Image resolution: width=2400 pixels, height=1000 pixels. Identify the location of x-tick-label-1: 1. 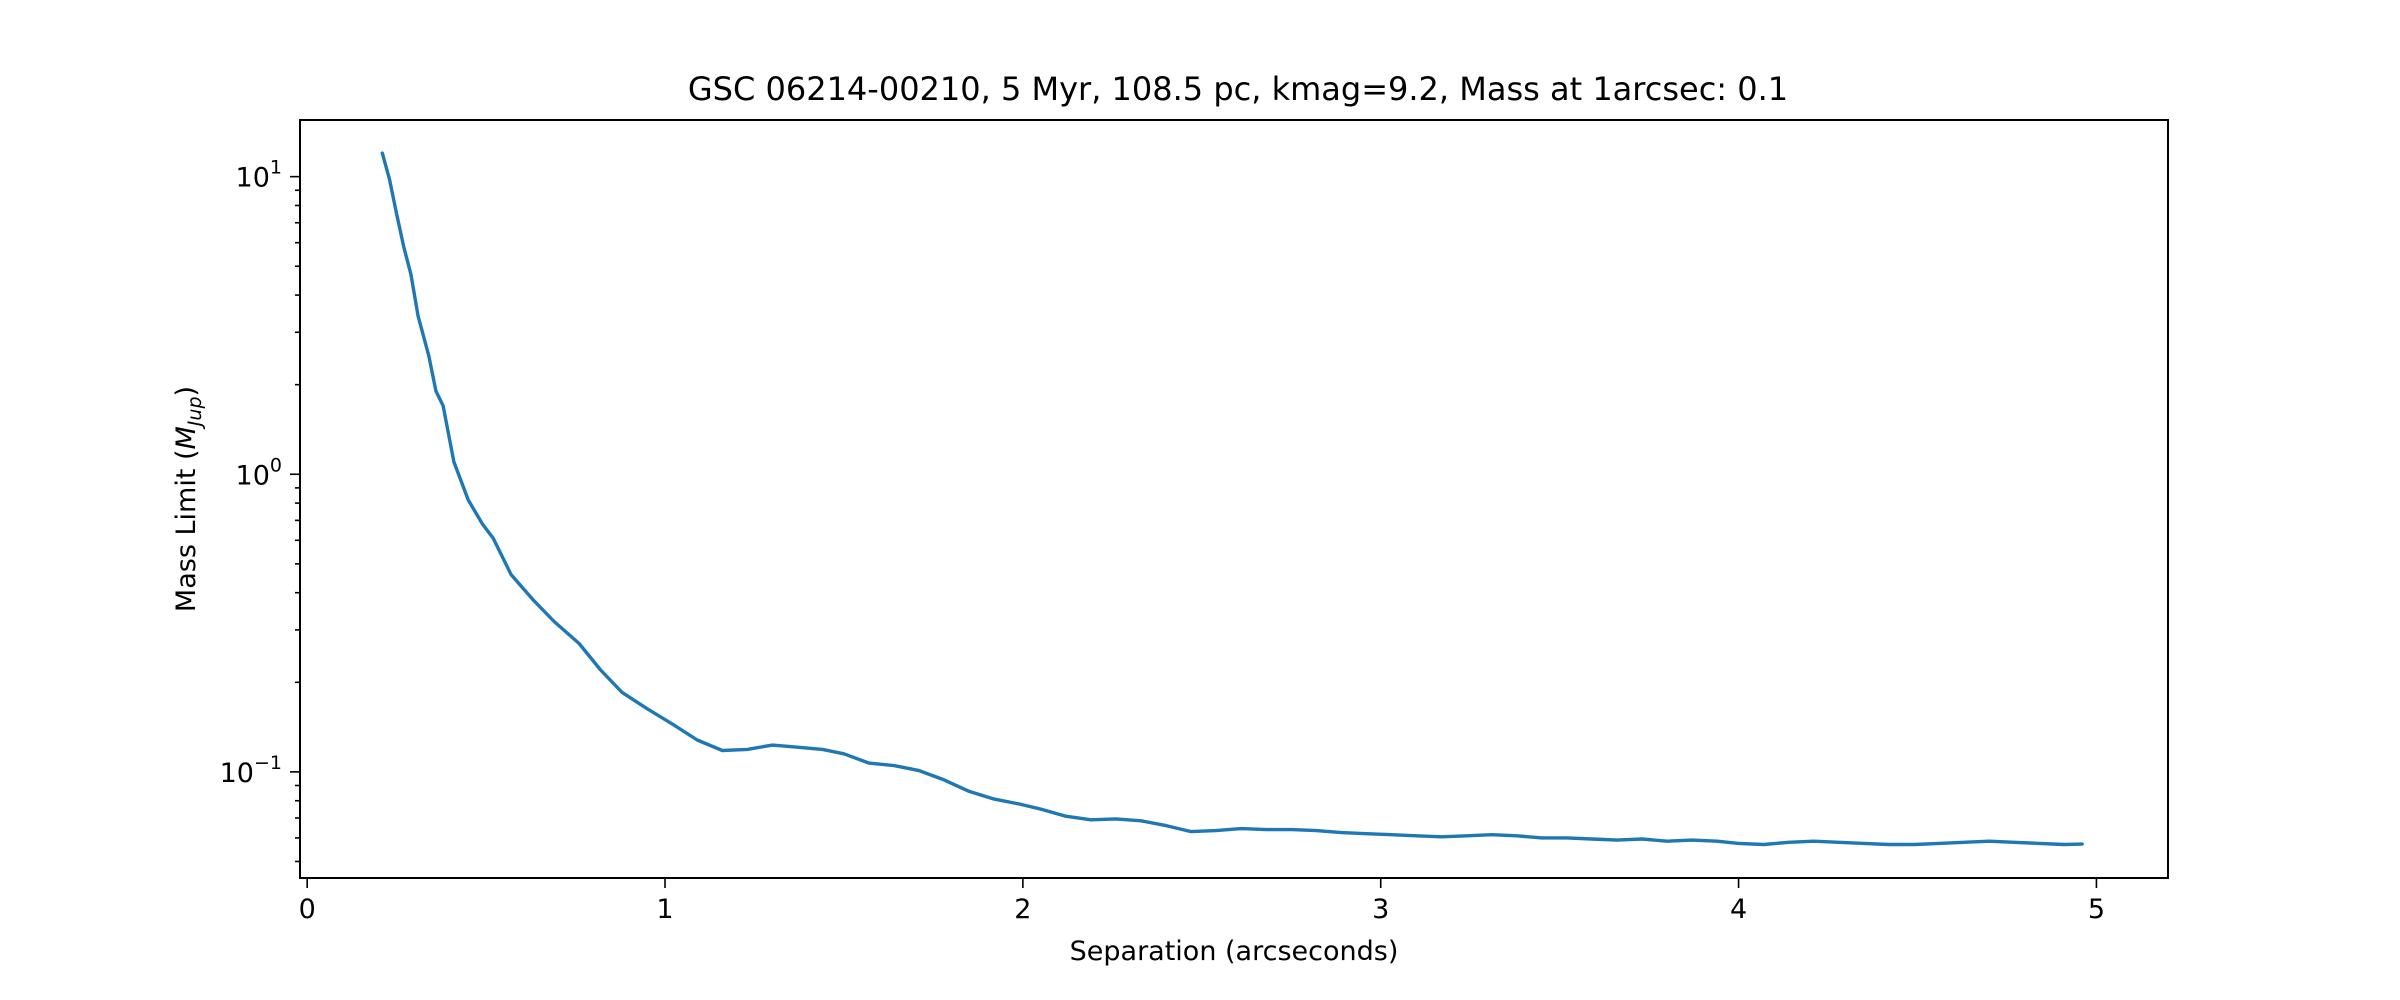
(664, 909).